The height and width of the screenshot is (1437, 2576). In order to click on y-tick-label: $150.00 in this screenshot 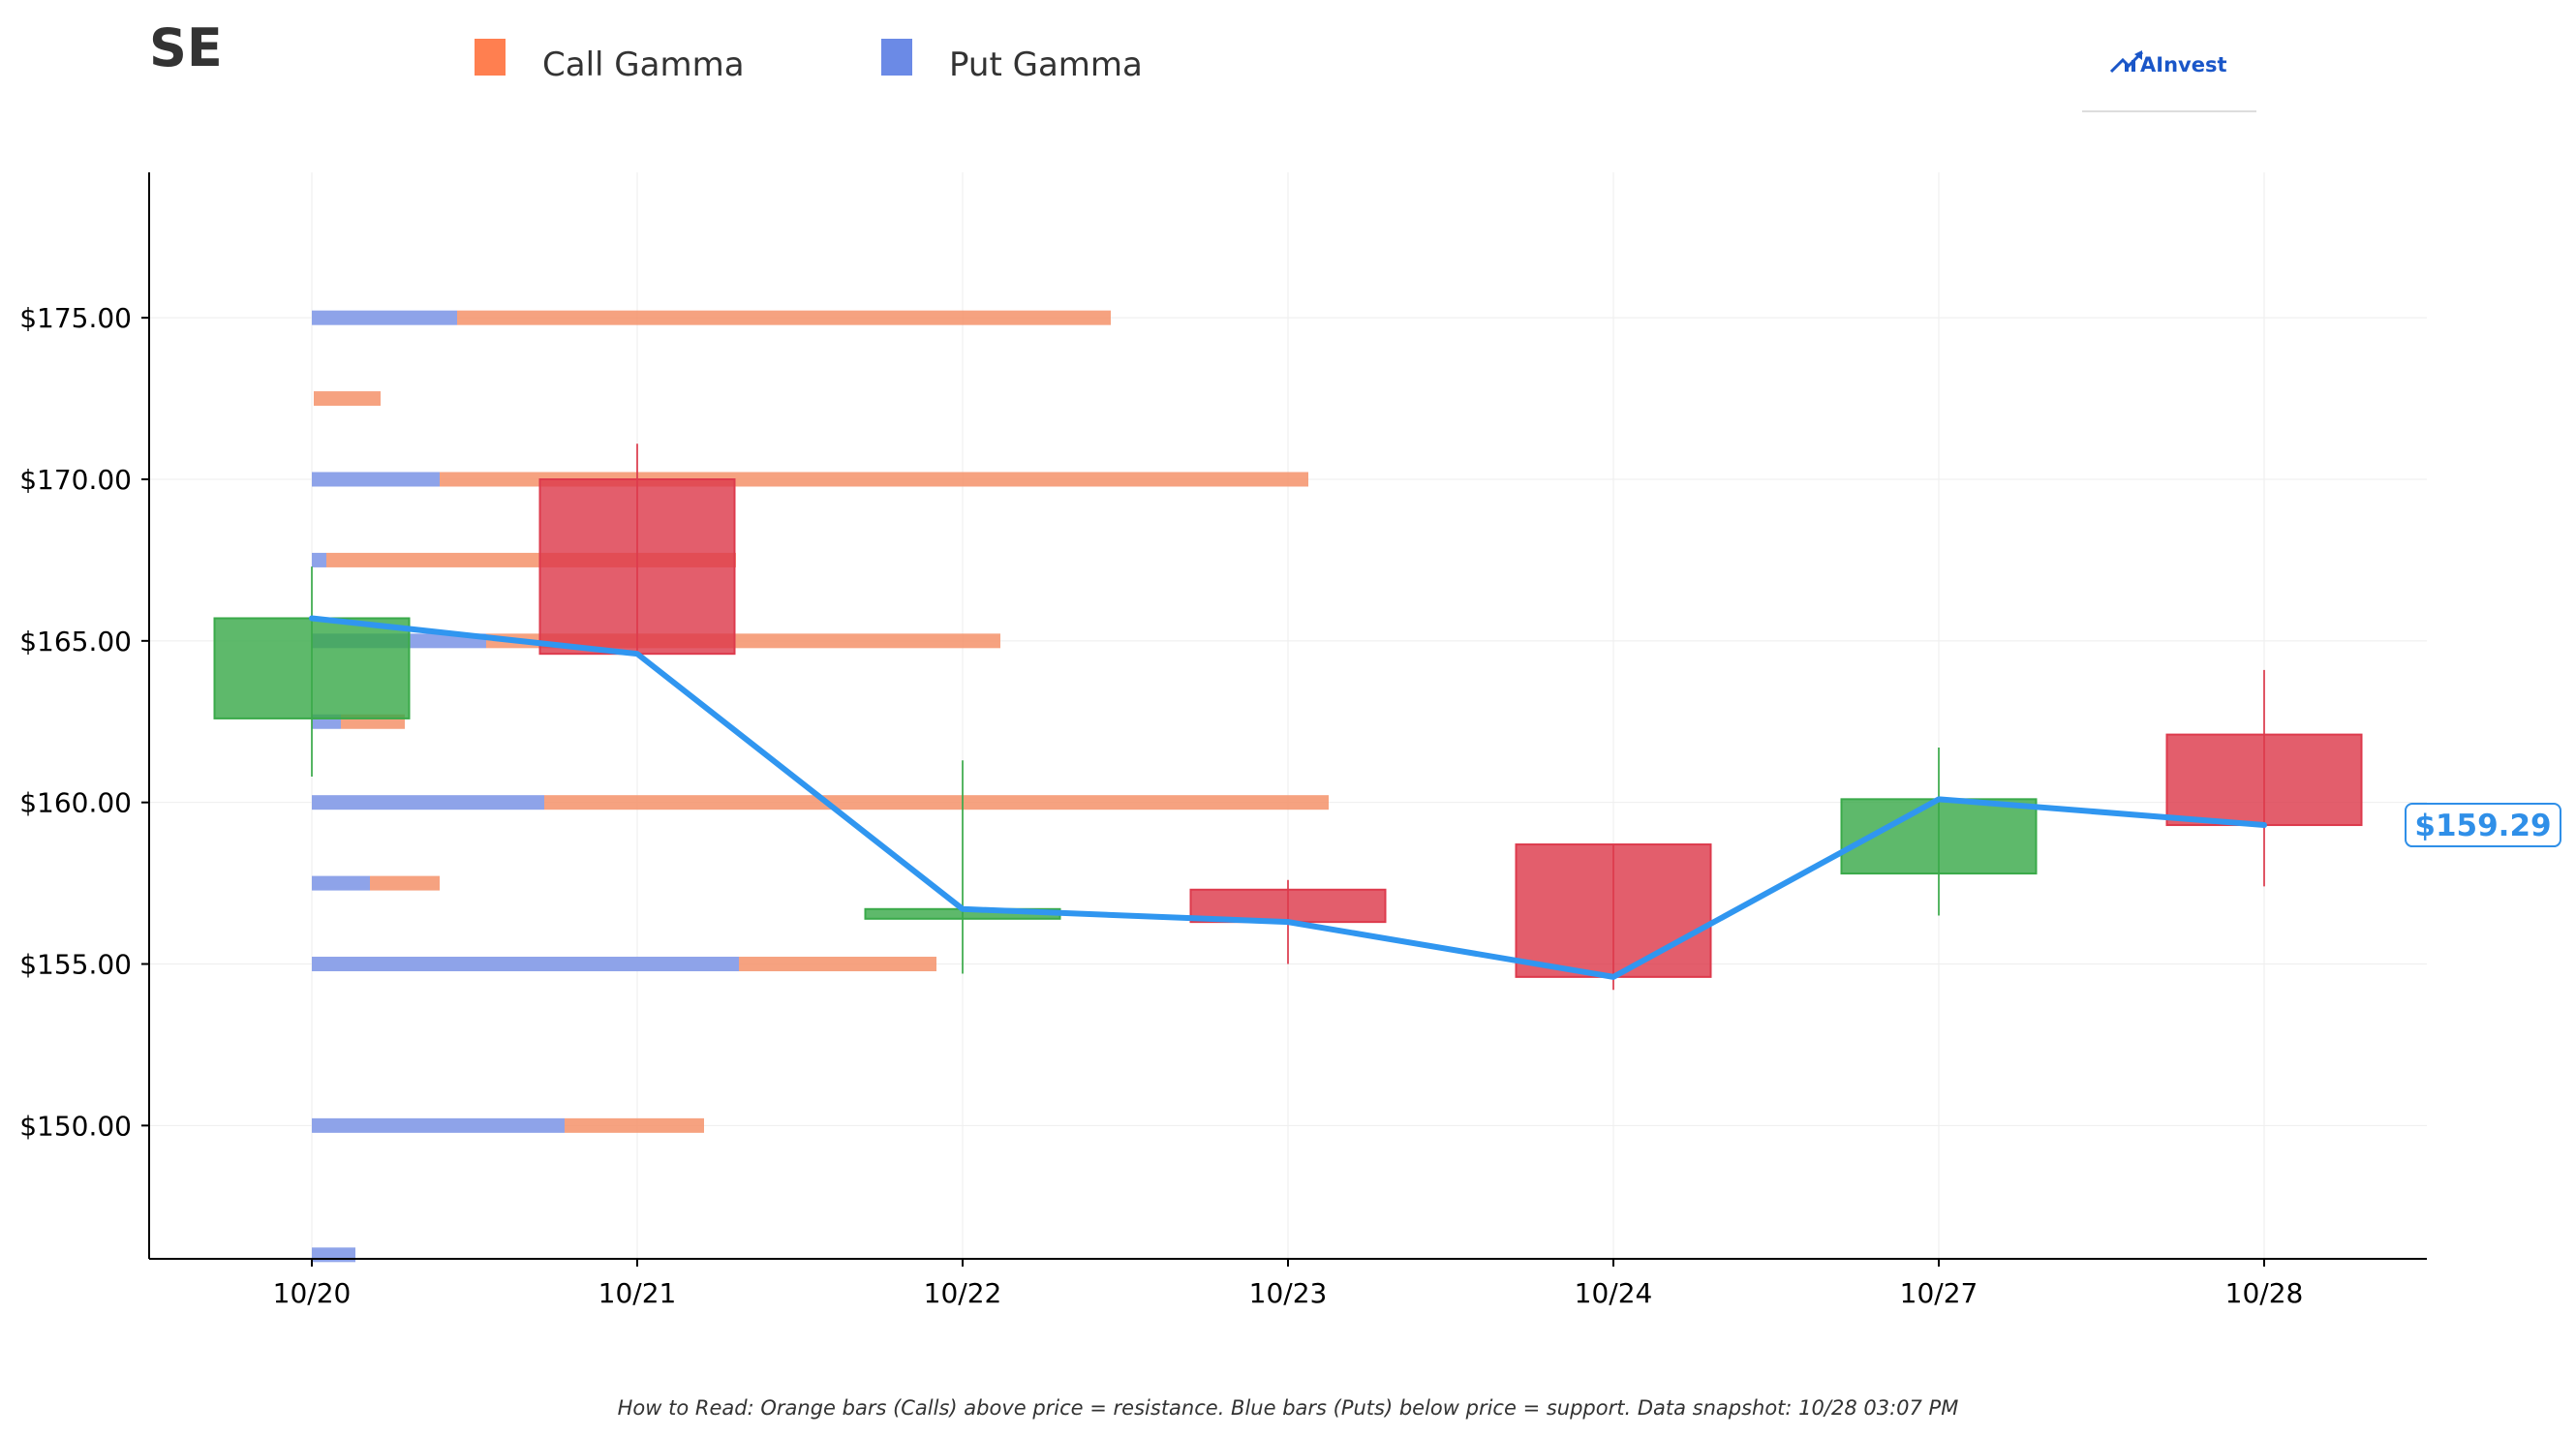, I will do `click(75, 1126)`.